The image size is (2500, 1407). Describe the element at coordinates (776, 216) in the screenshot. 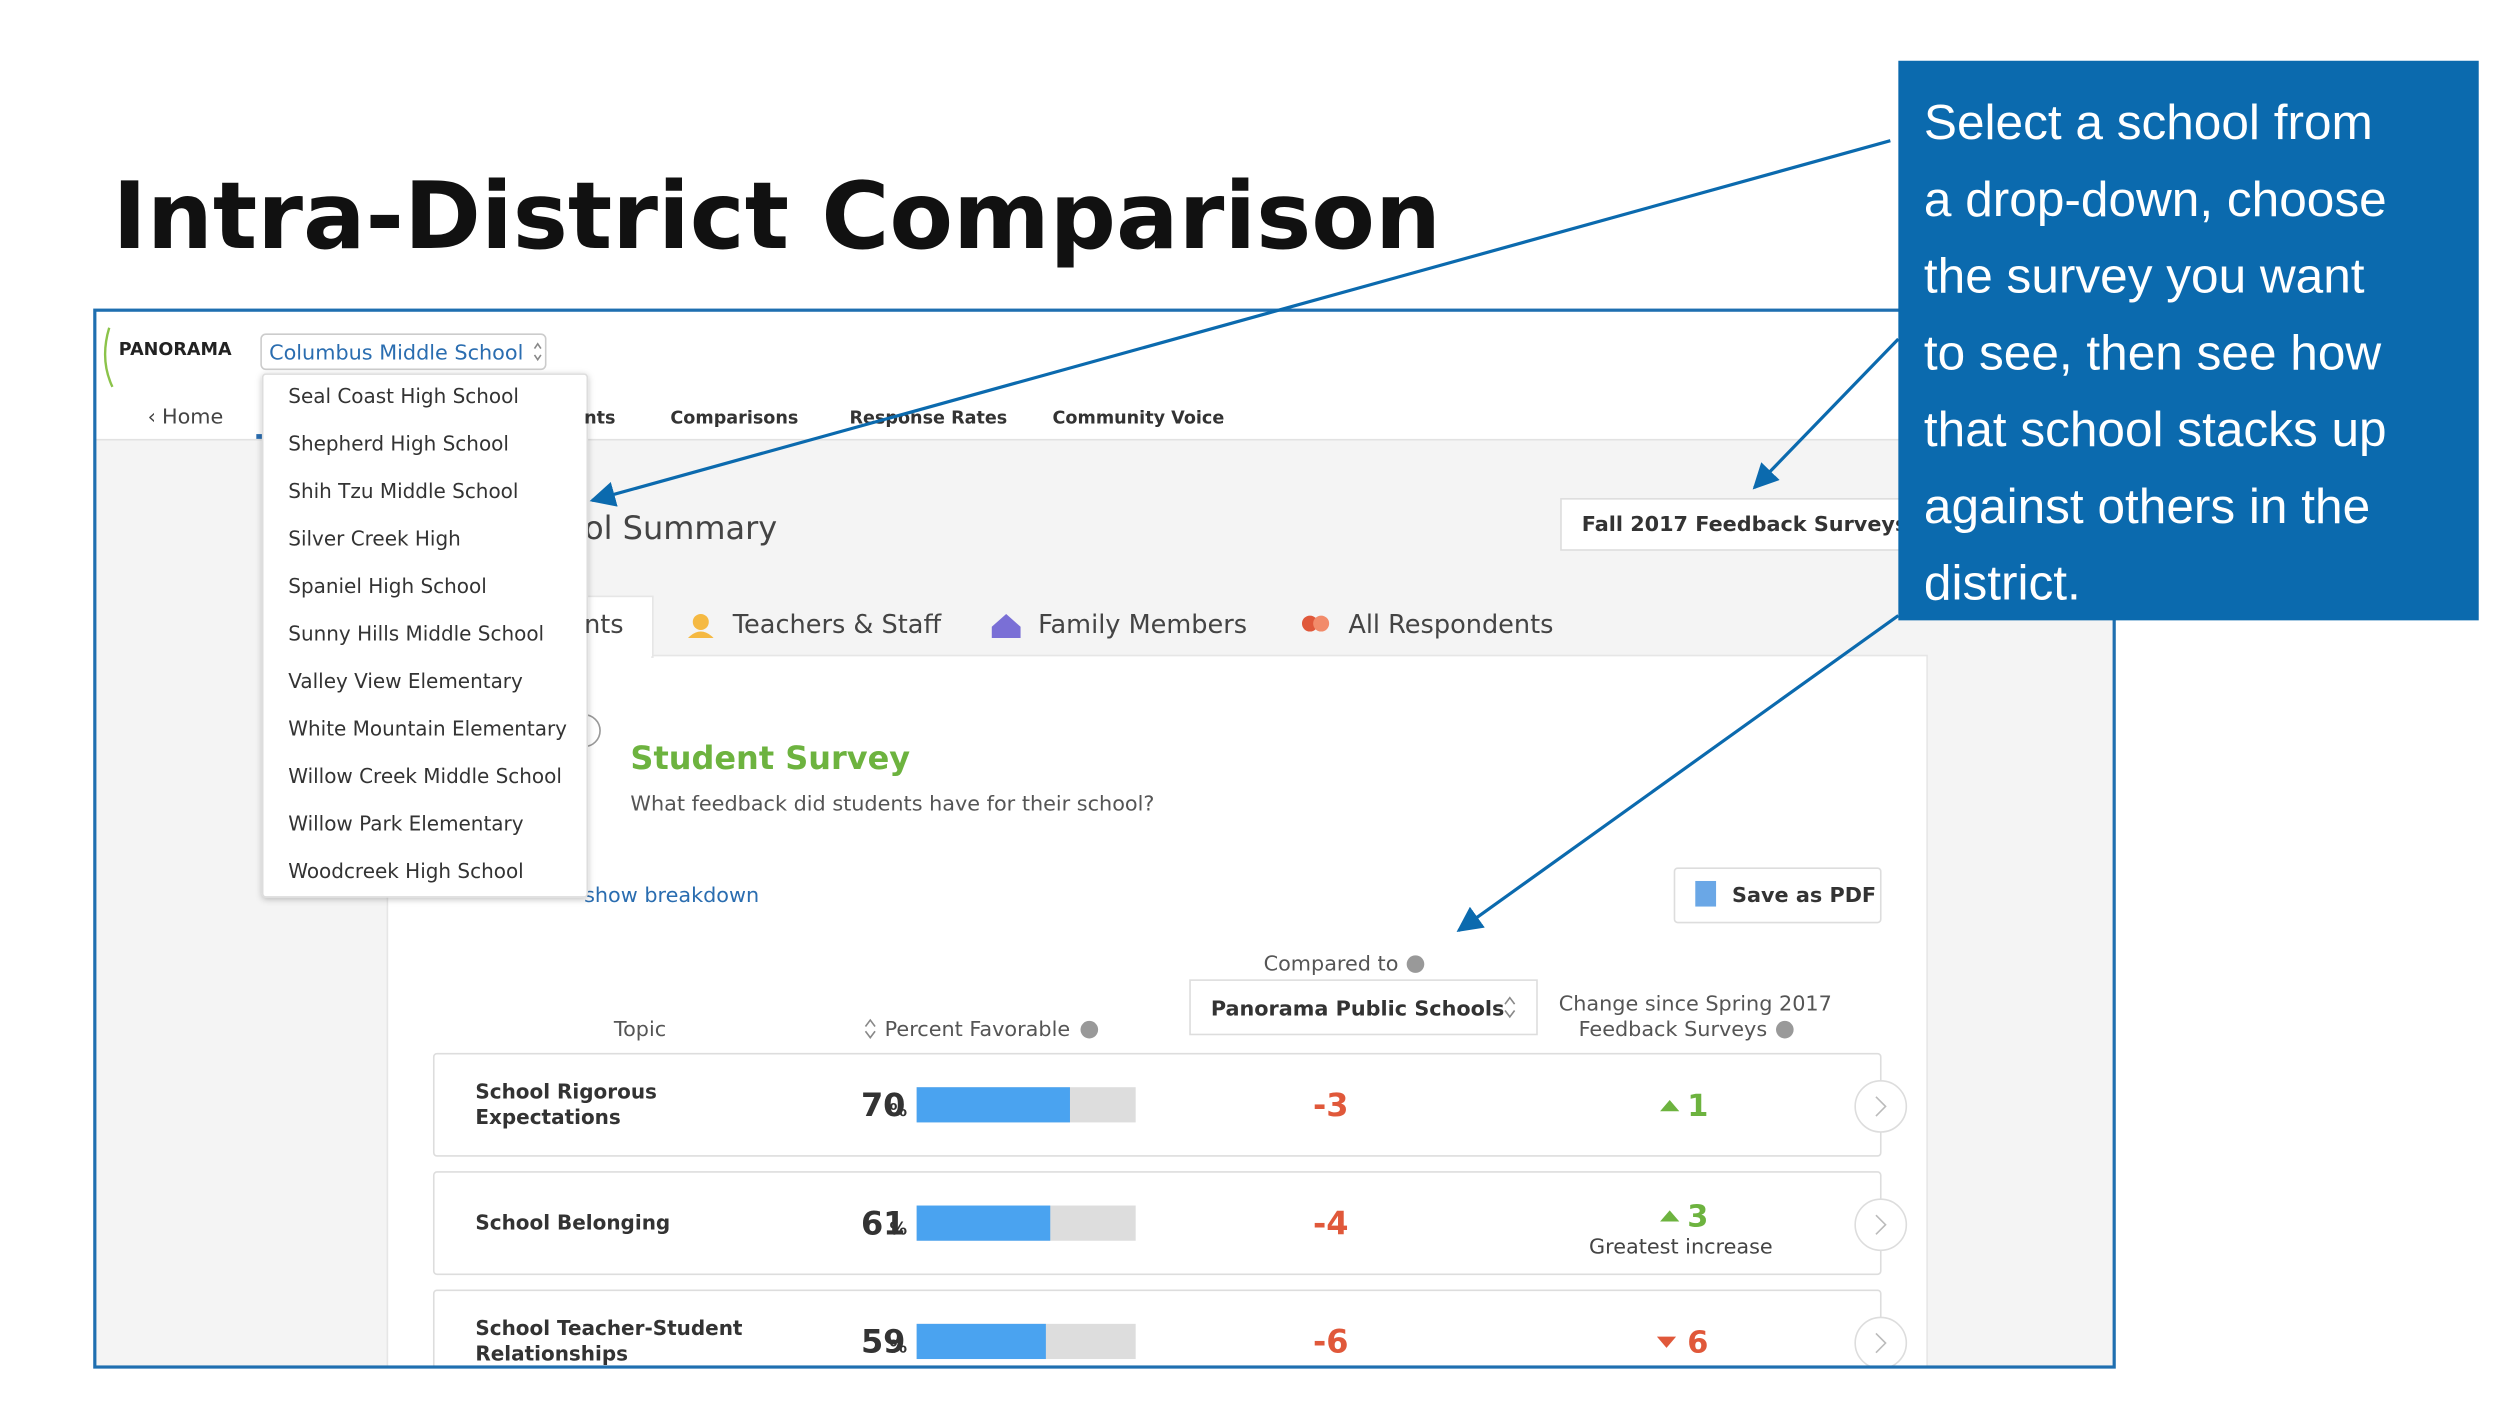

I see `slide-title: Intra-District Comparison` at that location.